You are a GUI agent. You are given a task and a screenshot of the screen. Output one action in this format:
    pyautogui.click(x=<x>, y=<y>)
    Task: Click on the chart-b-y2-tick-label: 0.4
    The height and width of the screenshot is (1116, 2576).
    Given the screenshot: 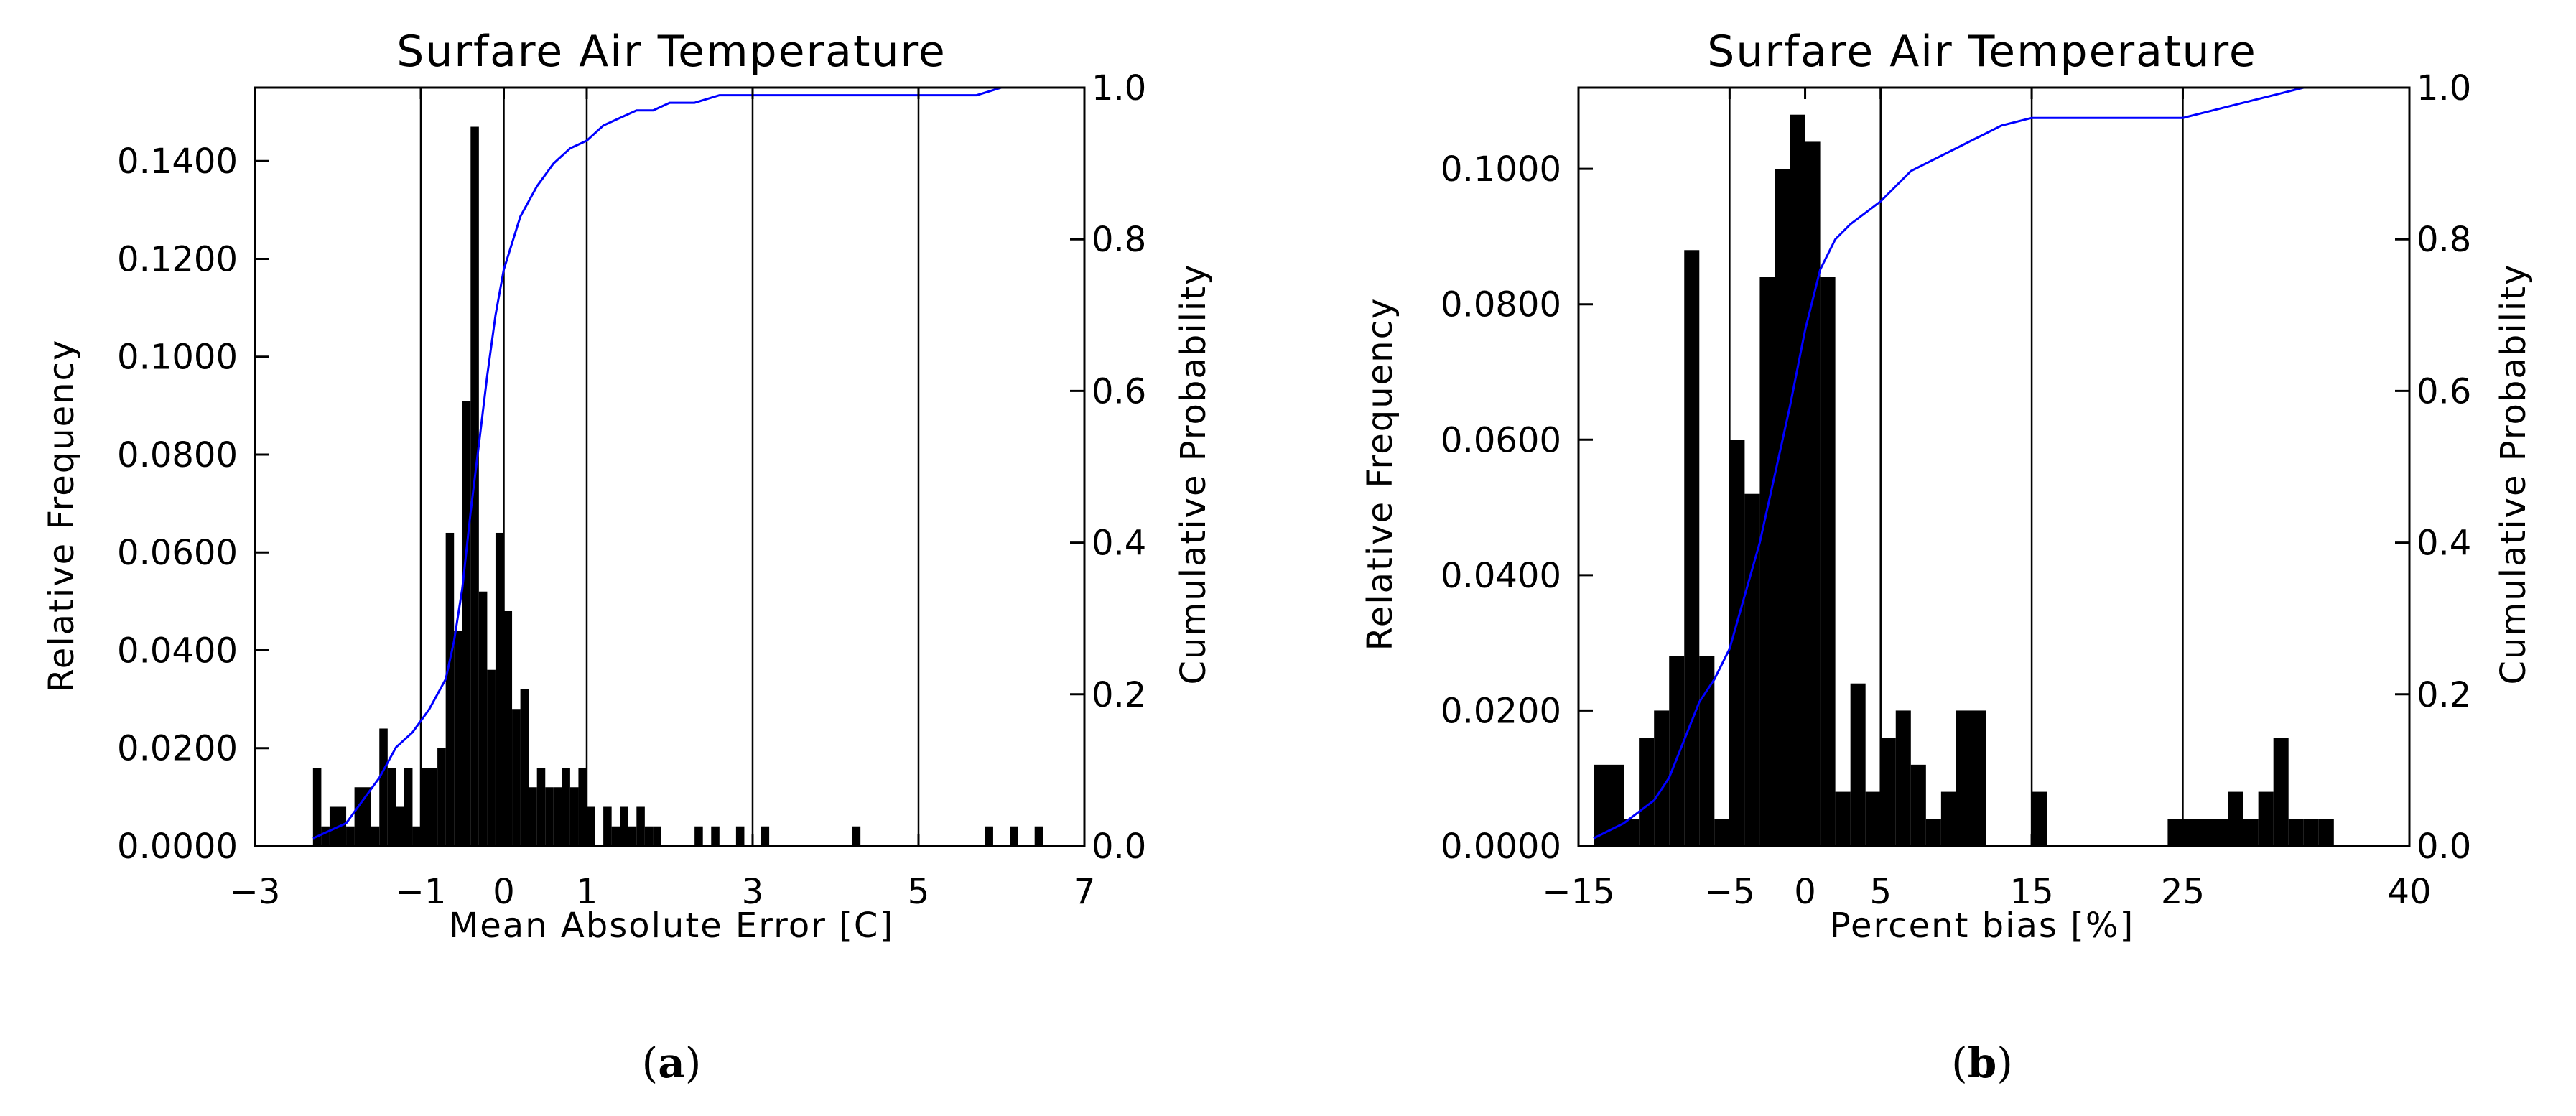 What is the action you would take?
    pyautogui.click(x=2444, y=544)
    